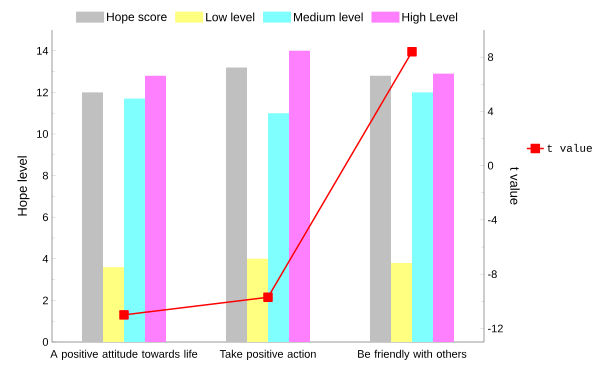  What do you see at coordinates (492, 220) in the screenshot?
I see `y2-tick-label: -4` at bounding box center [492, 220].